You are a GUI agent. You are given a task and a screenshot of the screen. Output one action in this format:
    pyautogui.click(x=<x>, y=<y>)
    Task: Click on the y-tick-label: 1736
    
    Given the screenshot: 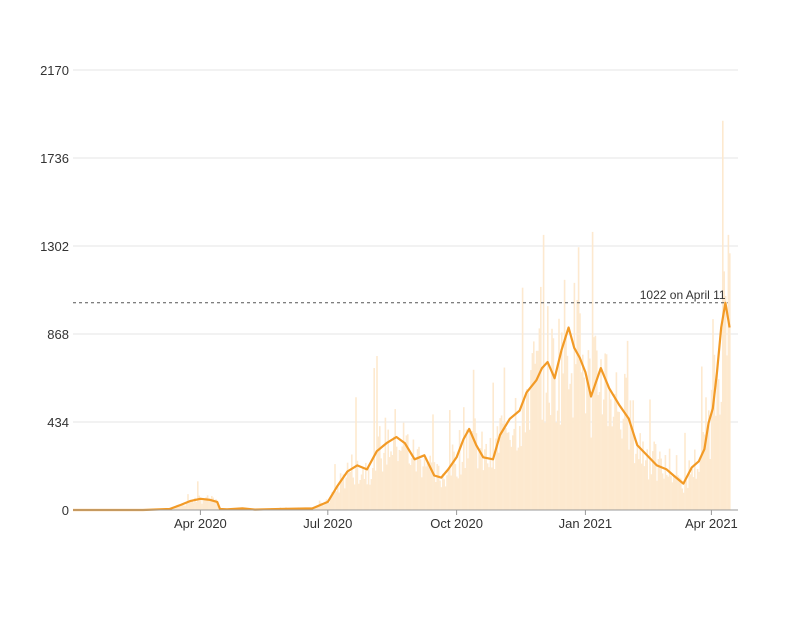 What is the action you would take?
    pyautogui.click(x=54, y=158)
    